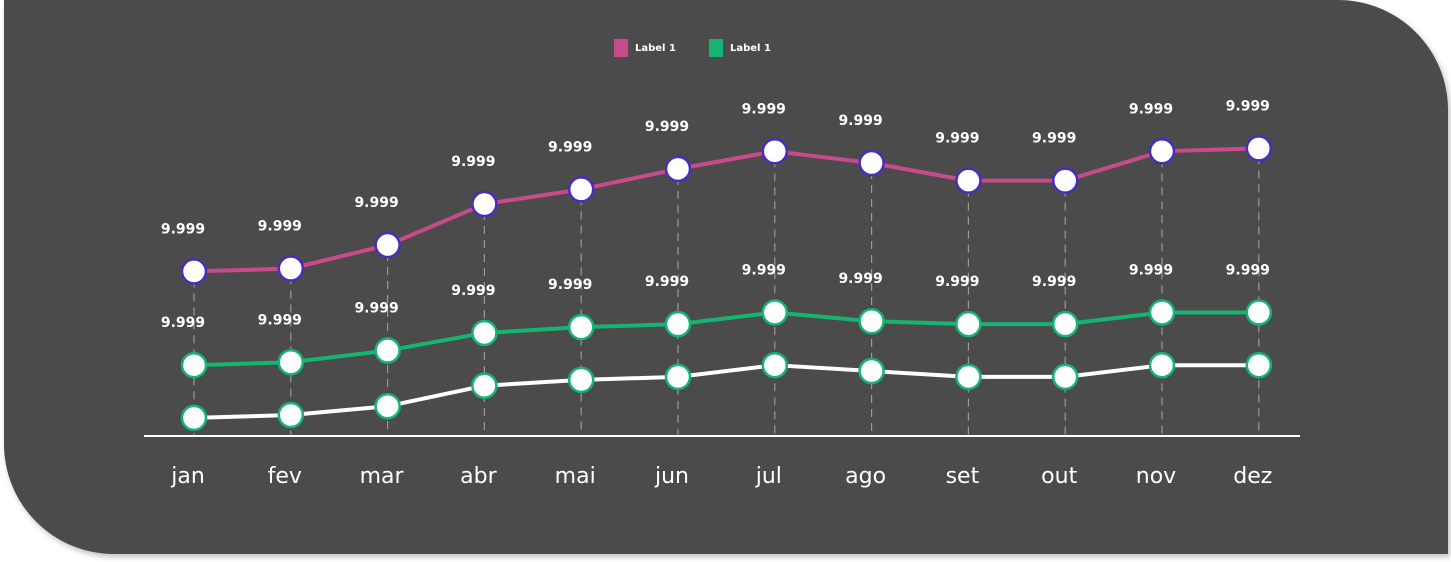 The image size is (1451, 562). Describe the element at coordinates (957, 139) in the screenshot. I see `data-label-s0-set: 9.999` at that location.